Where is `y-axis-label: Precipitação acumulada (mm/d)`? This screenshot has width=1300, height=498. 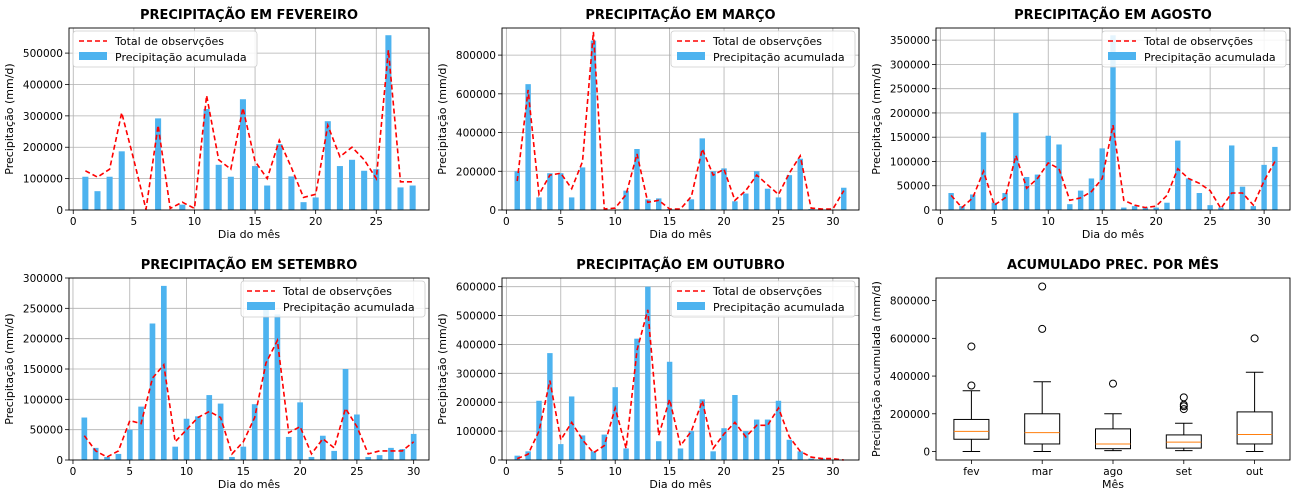 y-axis-label: Precipitação acumulada (mm/d) is located at coordinates (876, 369).